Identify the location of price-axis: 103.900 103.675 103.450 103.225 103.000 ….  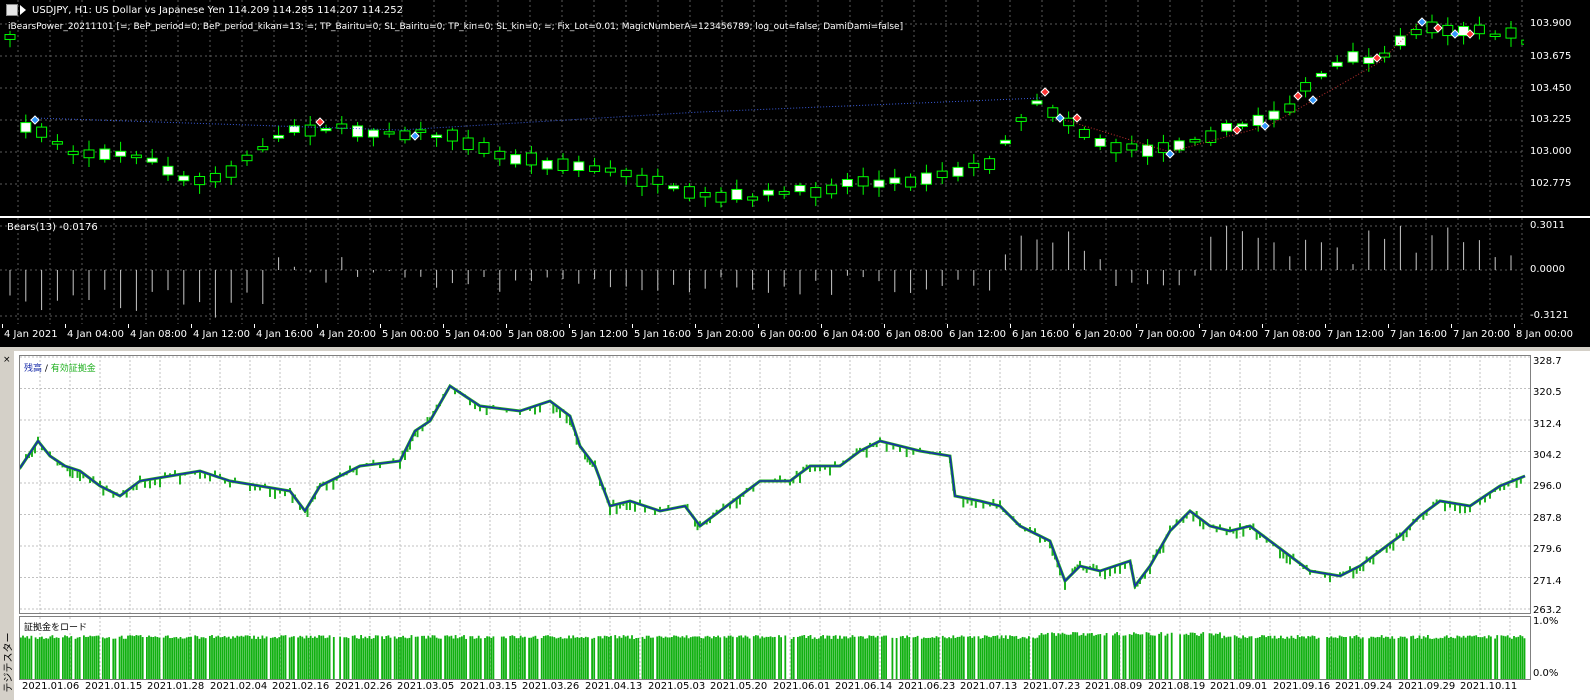
(1557, 107).